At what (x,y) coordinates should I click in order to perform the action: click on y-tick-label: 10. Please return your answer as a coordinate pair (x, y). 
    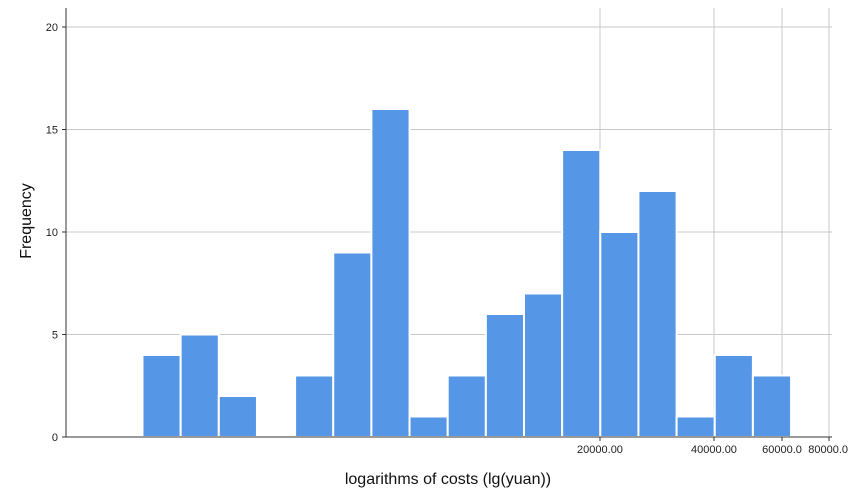
    Looking at the image, I should click on (52, 233).